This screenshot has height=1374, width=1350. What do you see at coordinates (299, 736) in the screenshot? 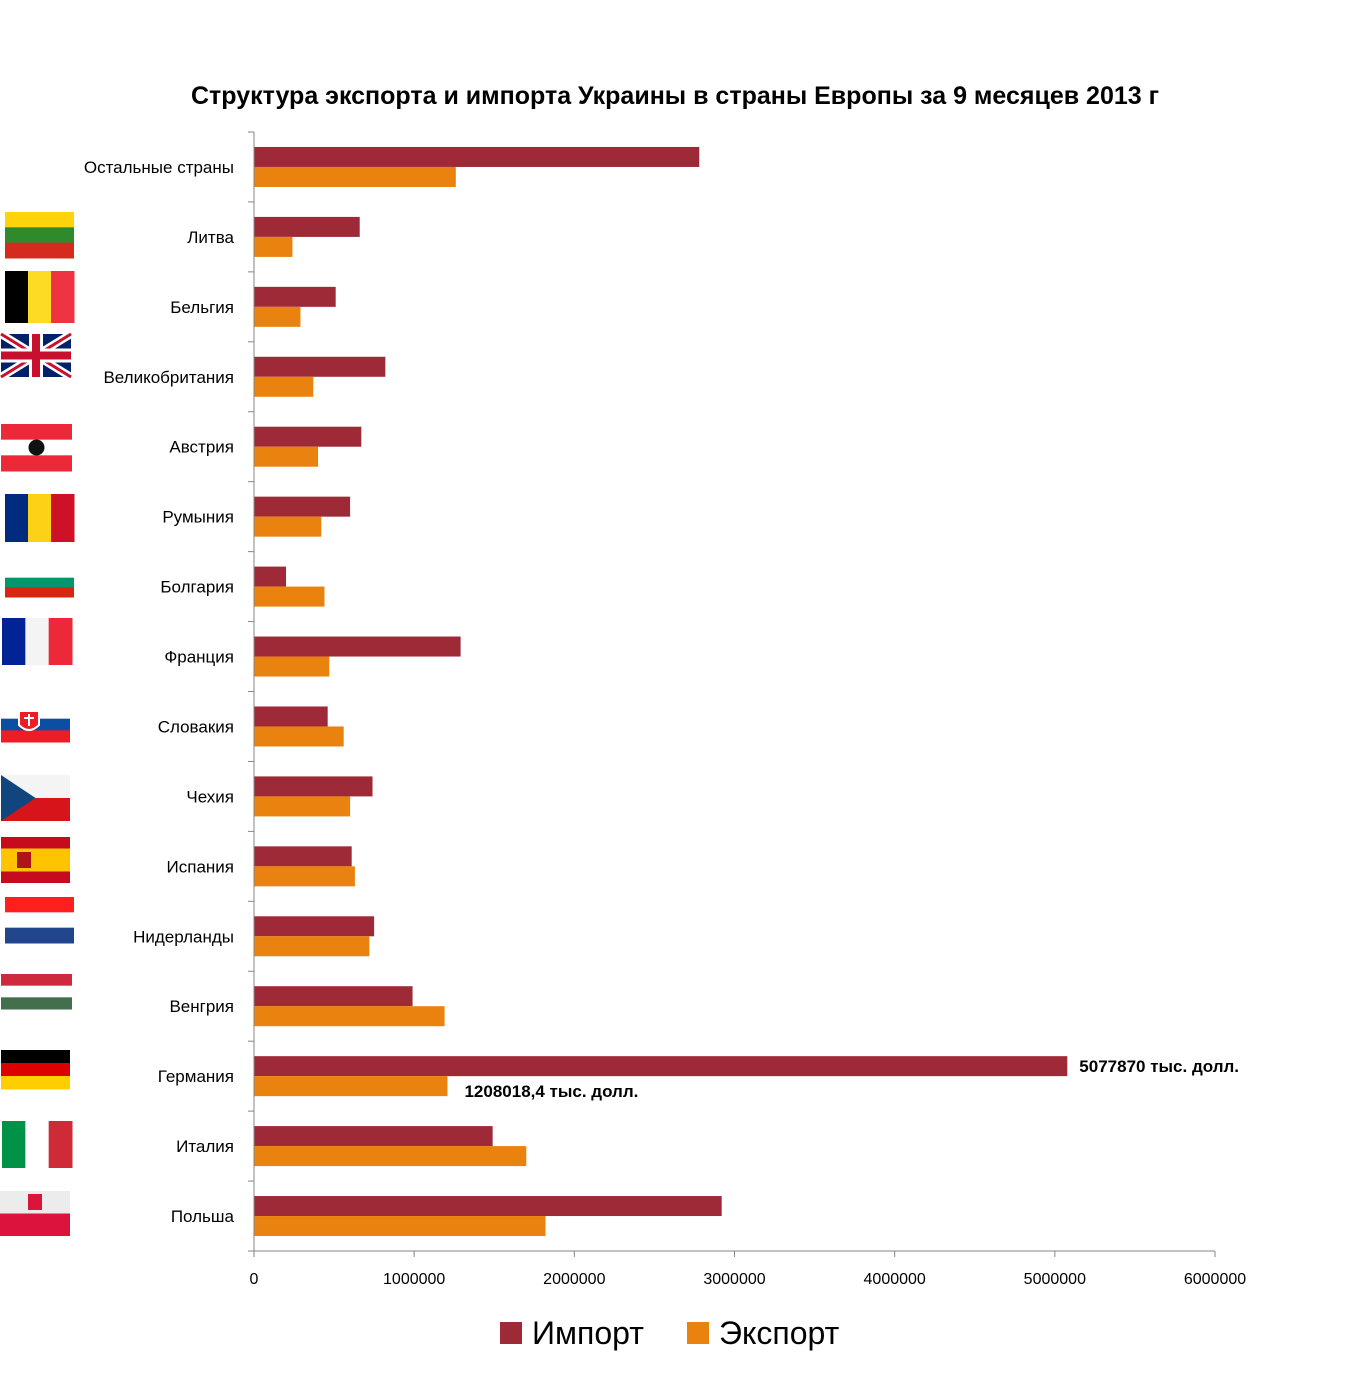
I see `bar-export-словакия` at bounding box center [299, 736].